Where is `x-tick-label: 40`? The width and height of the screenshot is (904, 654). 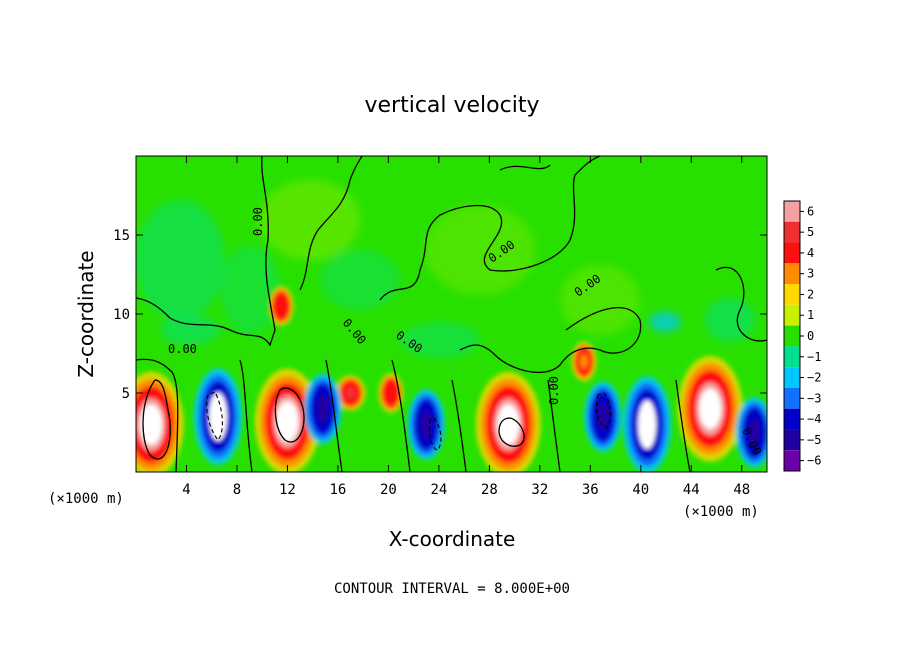 x-tick-label: 40 is located at coordinates (640, 490).